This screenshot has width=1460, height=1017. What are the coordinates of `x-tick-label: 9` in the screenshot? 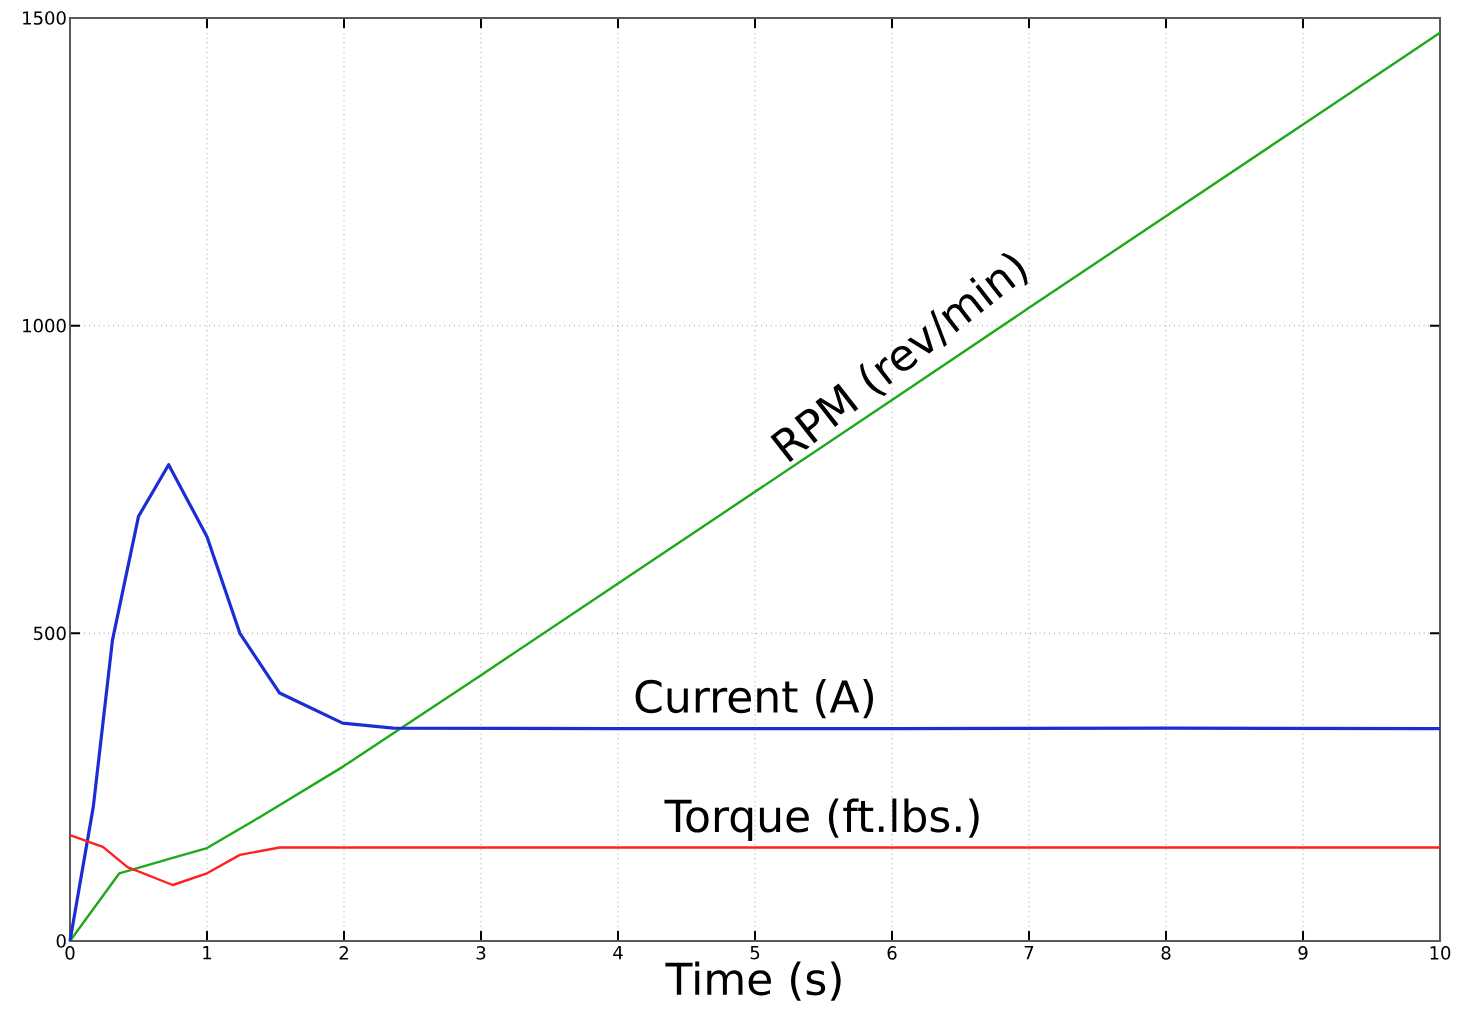 It's located at (1303, 953).